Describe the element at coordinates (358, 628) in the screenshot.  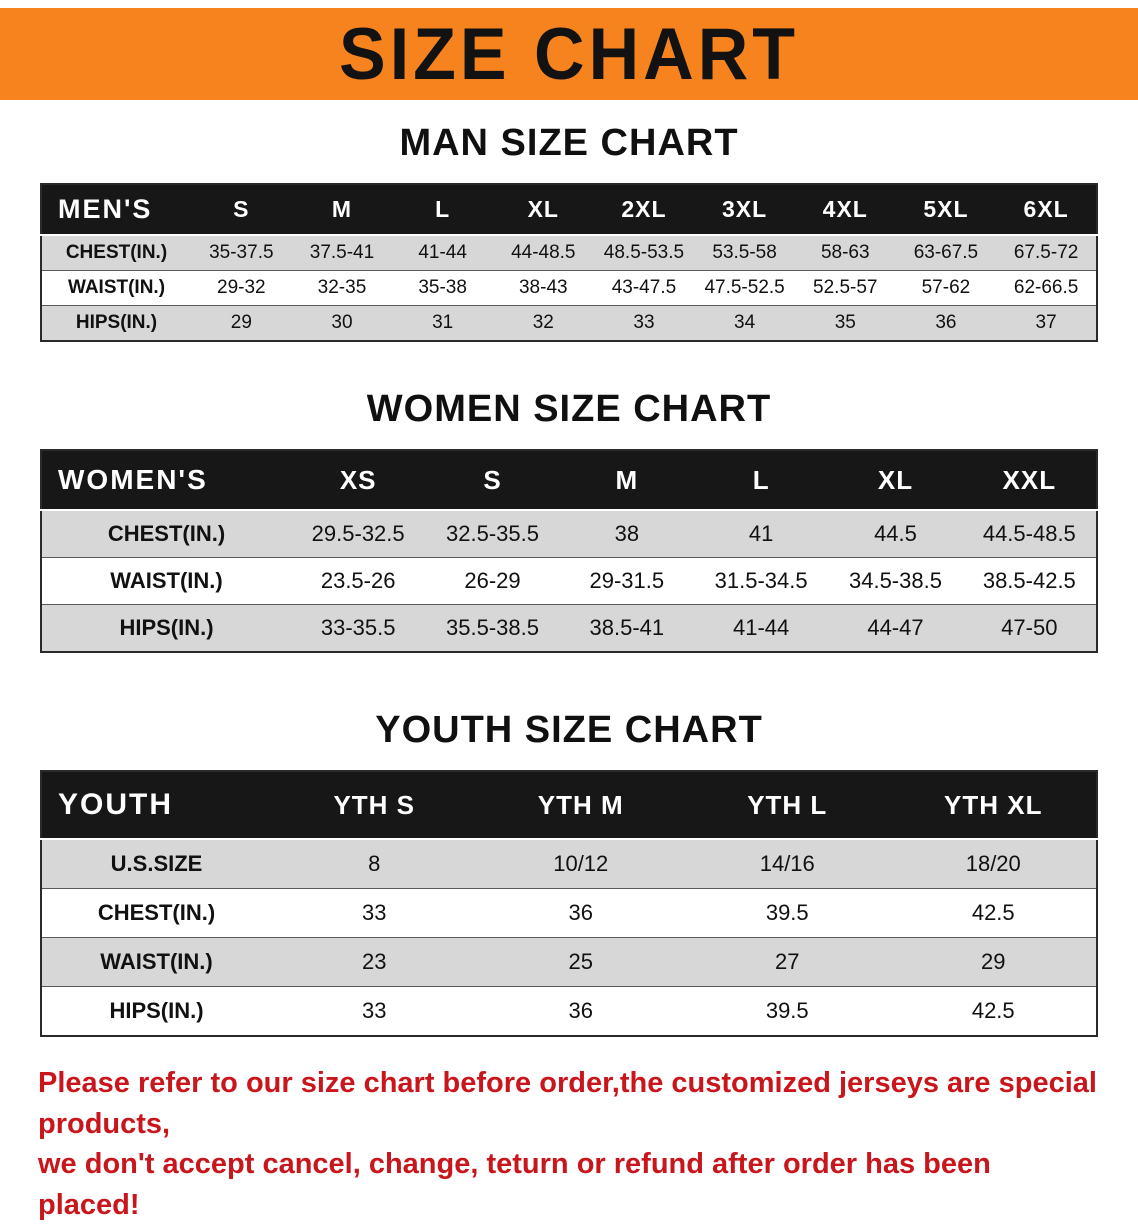
I see `size-value: 33-35.5` at that location.